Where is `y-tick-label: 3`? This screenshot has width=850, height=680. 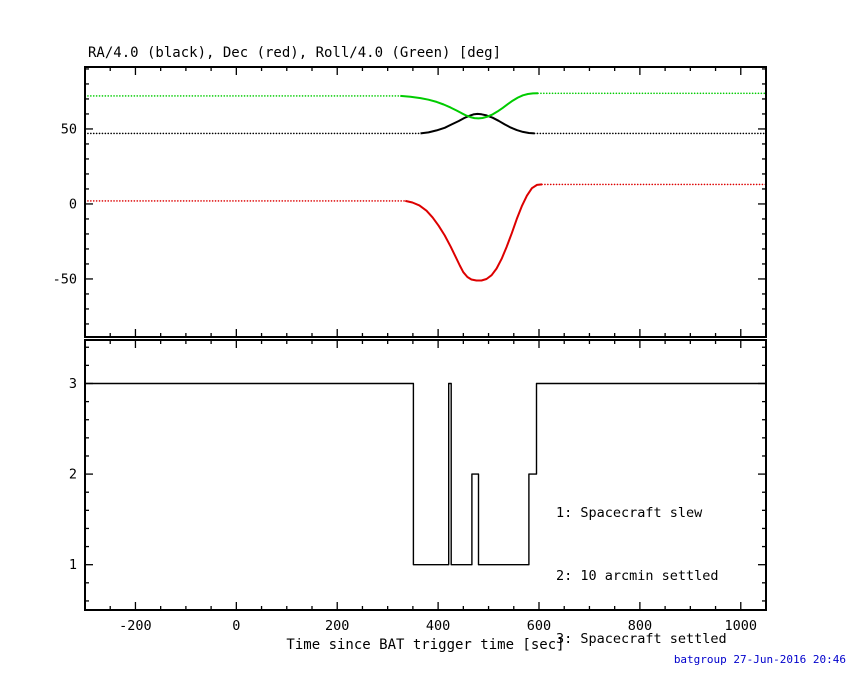
y-tick-label: 3 is located at coordinates (73, 384).